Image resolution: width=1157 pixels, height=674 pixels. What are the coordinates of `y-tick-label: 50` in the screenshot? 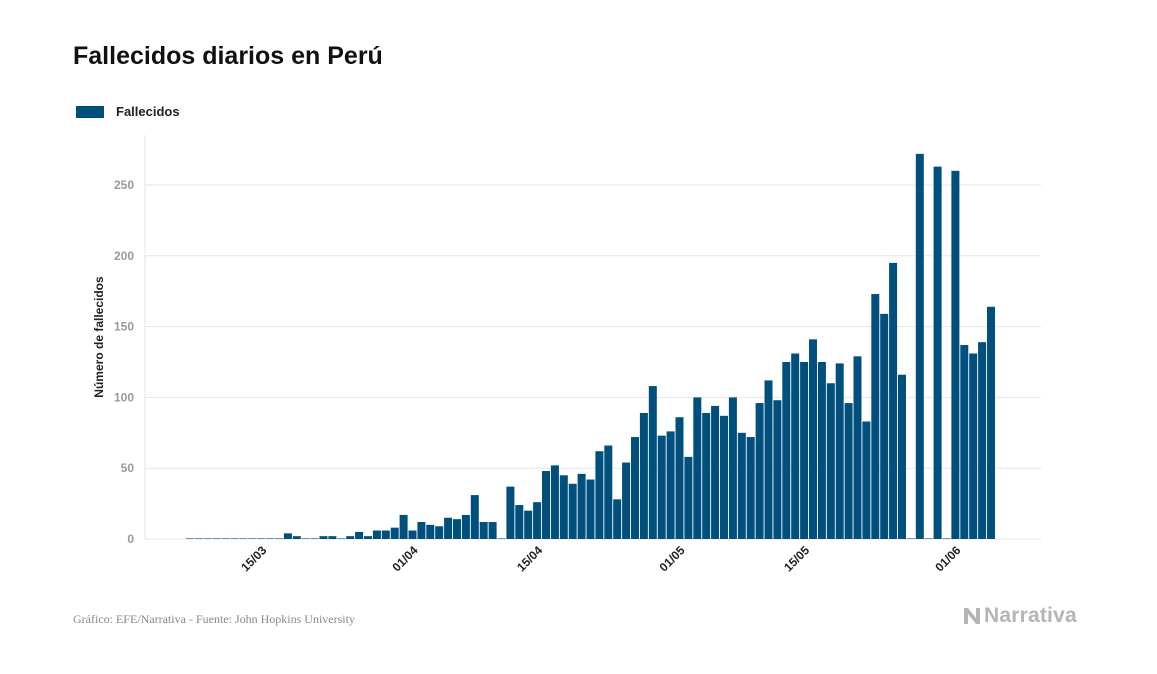 It's located at (128, 468).